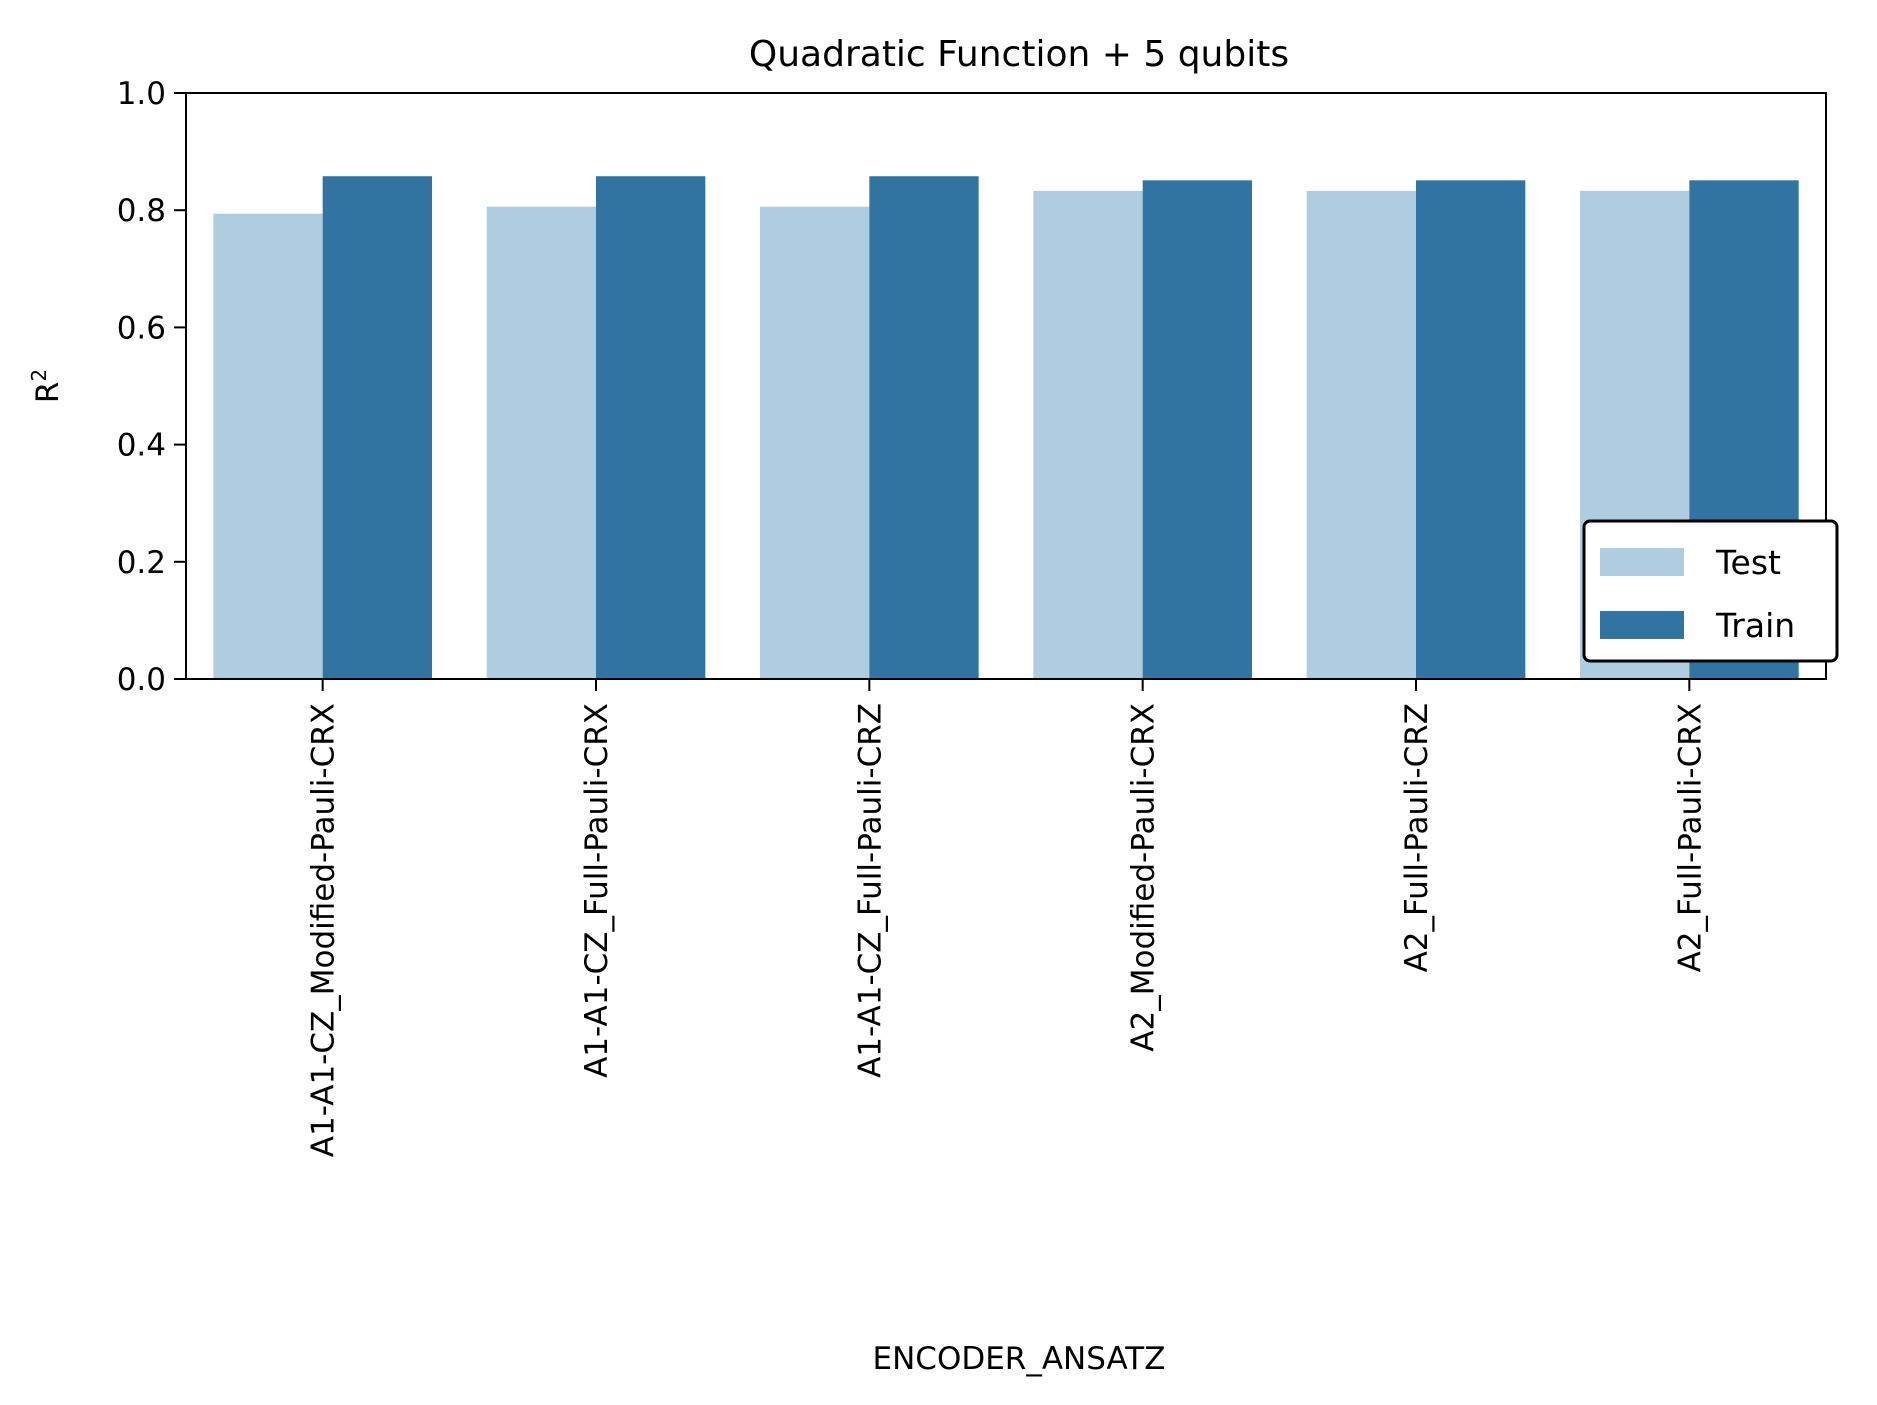 The image size is (1877, 1405). Describe the element at coordinates (1642, 625) in the screenshot. I see `legend-swatch-train` at that location.